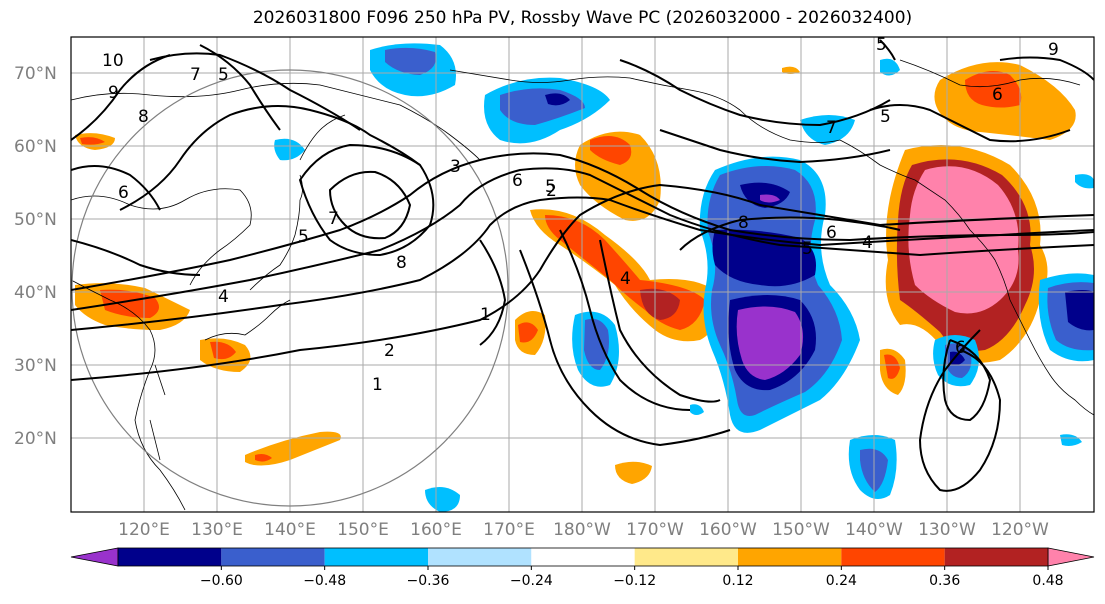 The height and width of the screenshot is (604, 1105). Describe the element at coordinates (35, 256) in the screenshot. I see `latitude-labels: 70°N 60°N 50°N 40°N 30°N 20°N` at that location.